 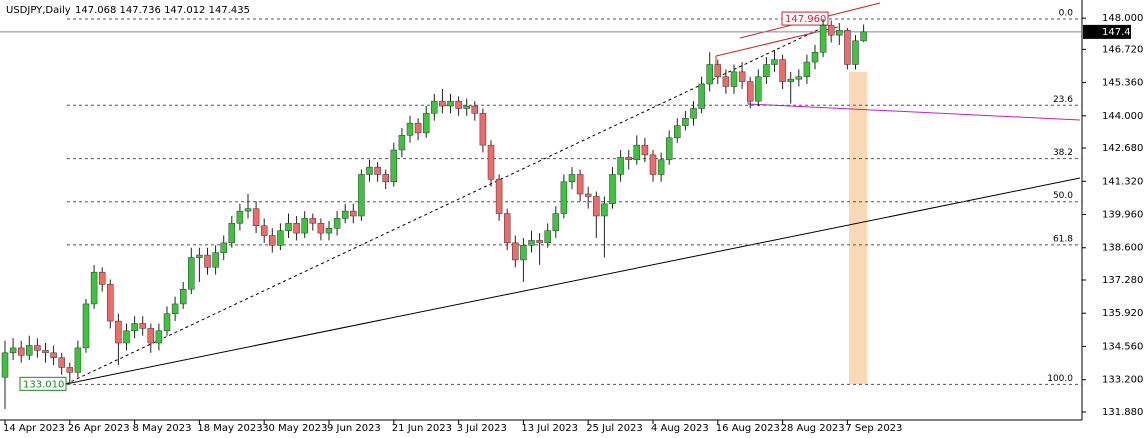 I want to click on y-tick-label: 131.880, so click(x=1122, y=412).